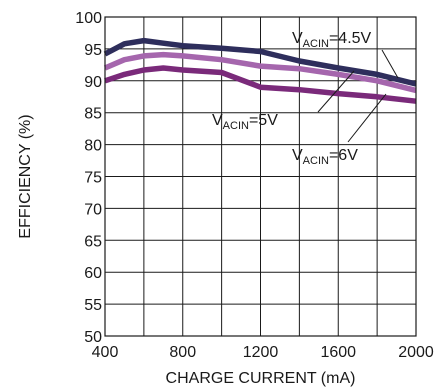  I want to click on x-tick-labels: 400 800 1200 1600 2000, so click(263, 352).